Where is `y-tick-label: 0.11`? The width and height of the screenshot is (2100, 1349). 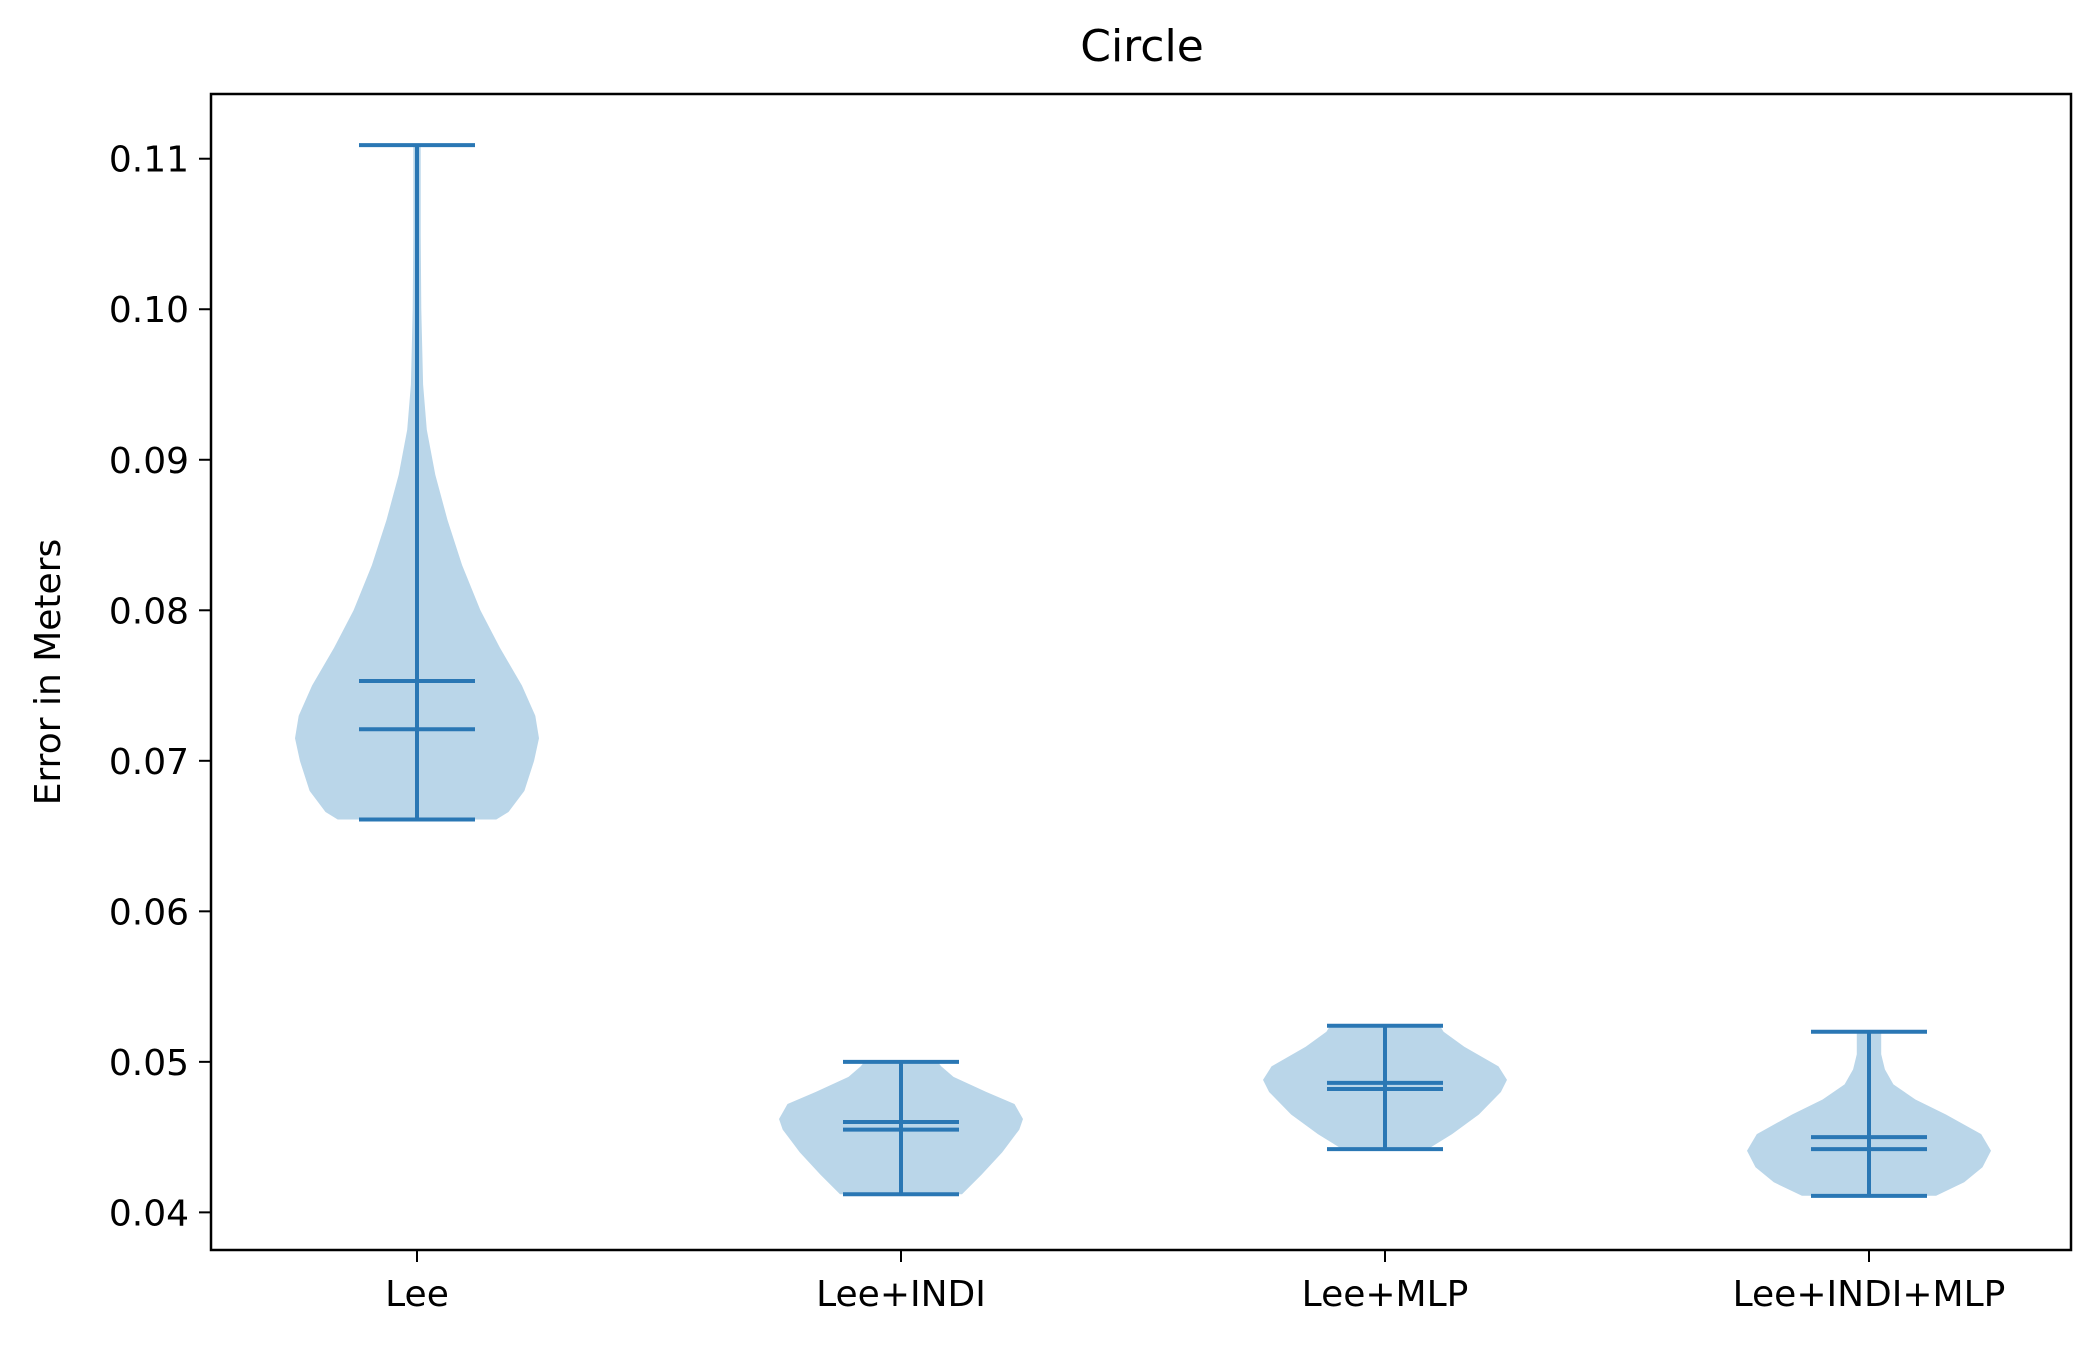 y-tick-label: 0.11 is located at coordinates (149, 160).